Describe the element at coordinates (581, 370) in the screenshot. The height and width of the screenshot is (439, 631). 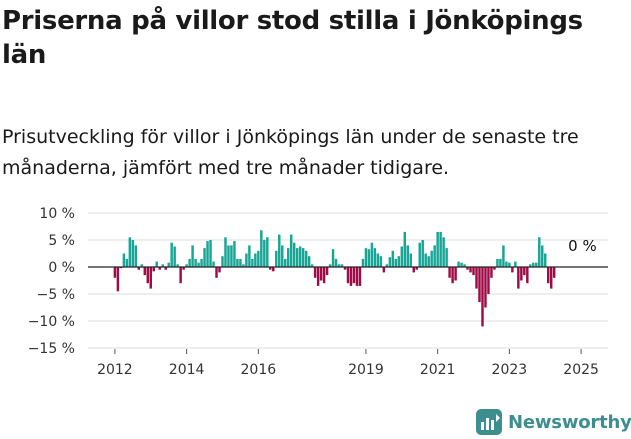
I see `x-tick-label: 2025` at that location.